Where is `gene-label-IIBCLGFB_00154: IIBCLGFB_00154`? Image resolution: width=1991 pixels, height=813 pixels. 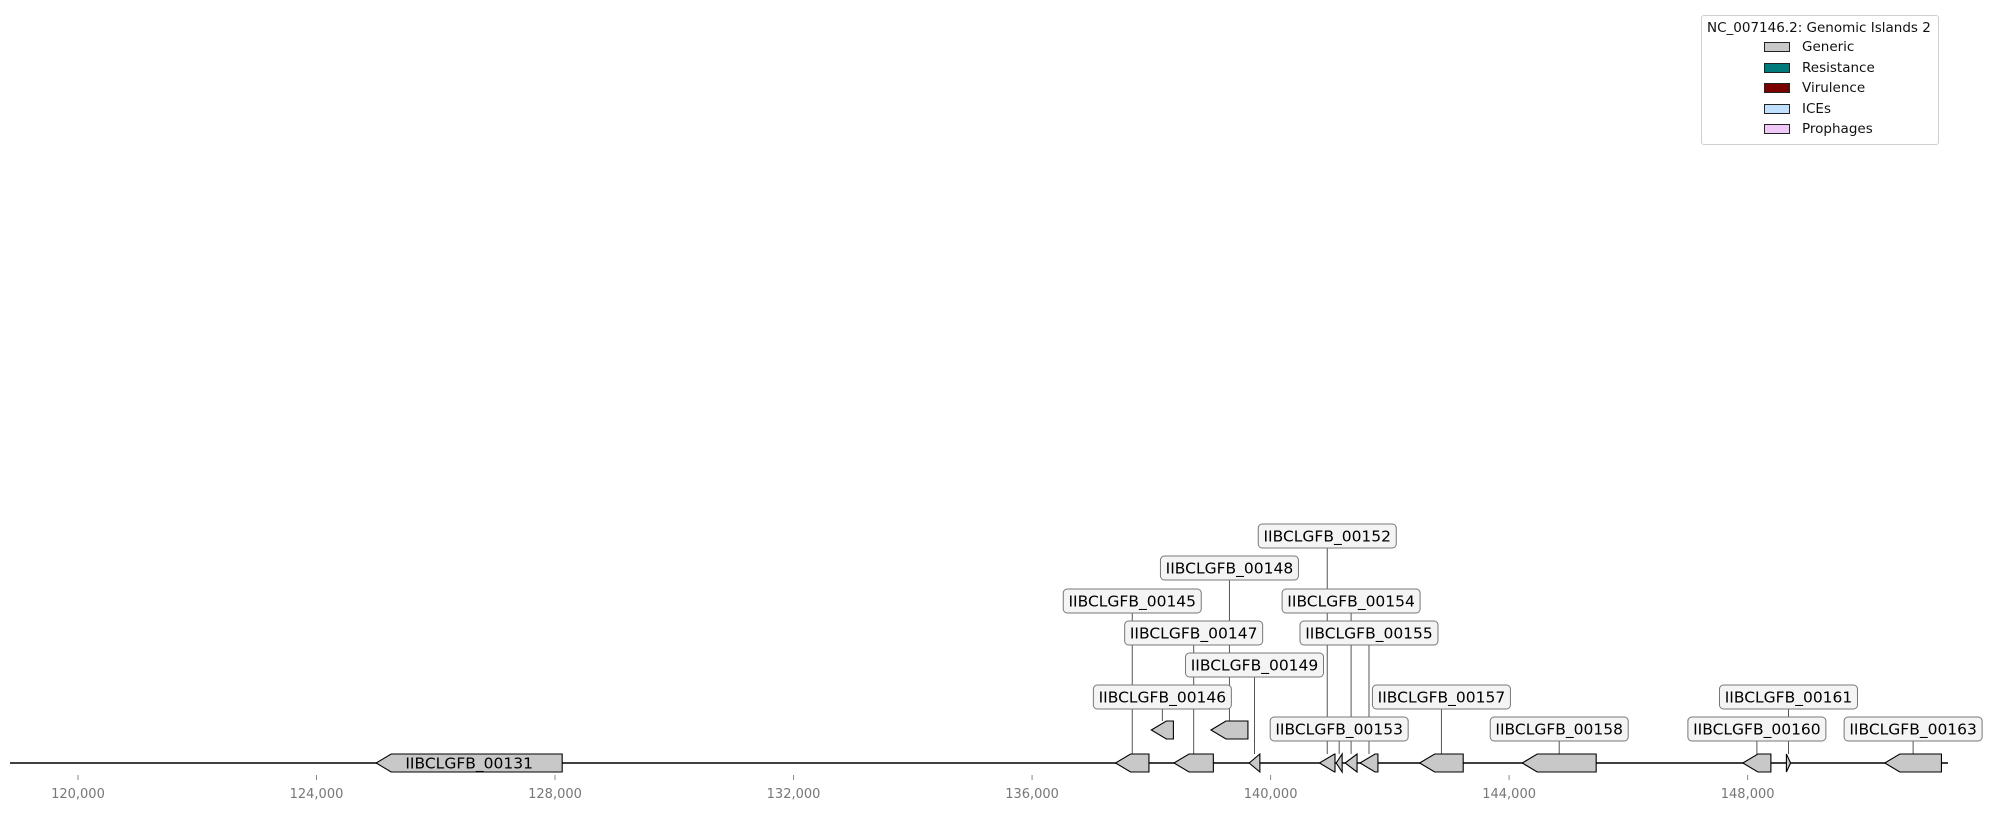 gene-label-IIBCLGFB_00154: IIBCLGFB_00154 is located at coordinates (1351, 602).